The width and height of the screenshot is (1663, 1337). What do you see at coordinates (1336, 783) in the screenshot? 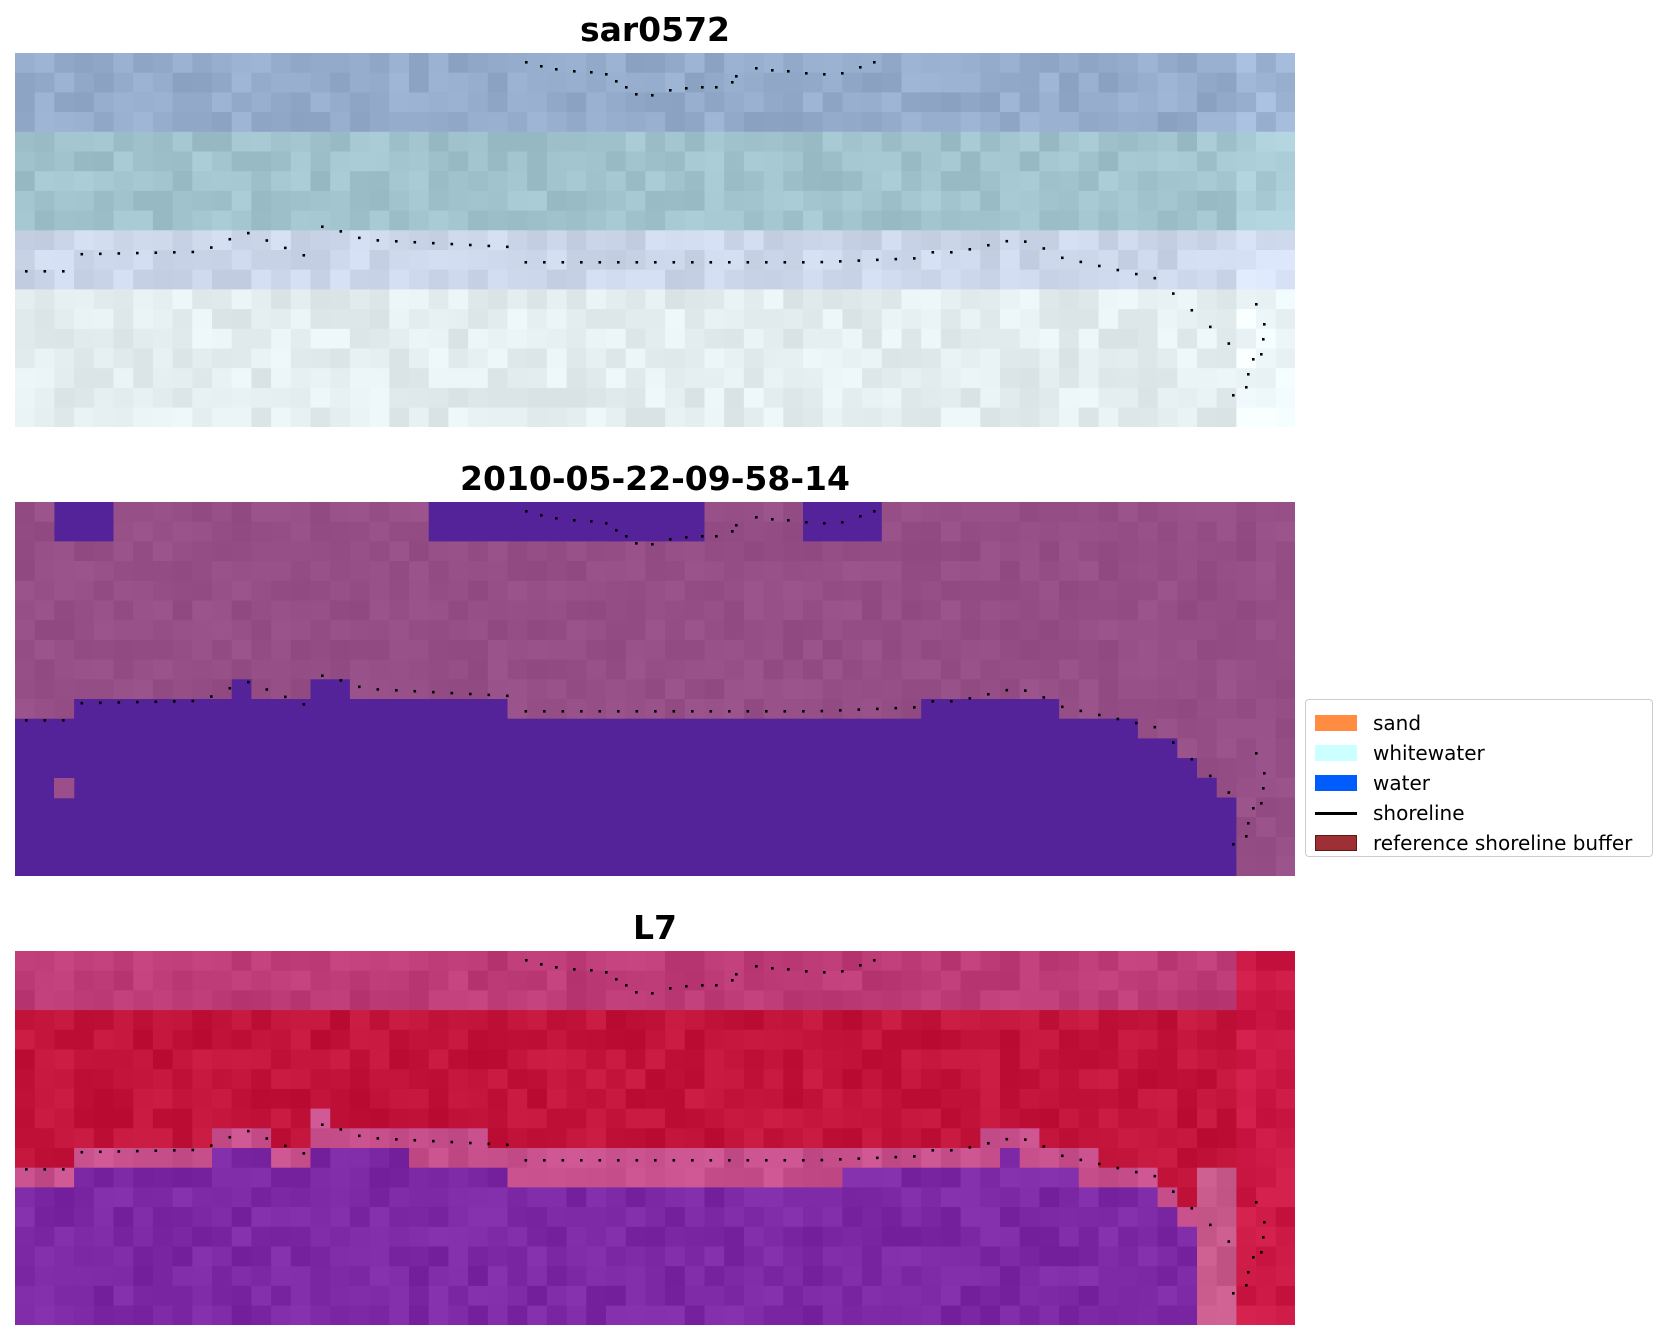
I see `water-swatch` at bounding box center [1336, 783].